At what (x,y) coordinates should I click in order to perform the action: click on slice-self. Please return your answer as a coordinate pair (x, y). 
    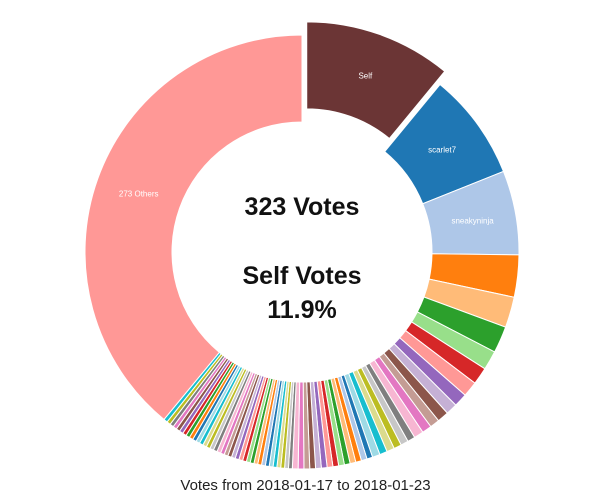
    Looking at the image, I should click on (376, 80).